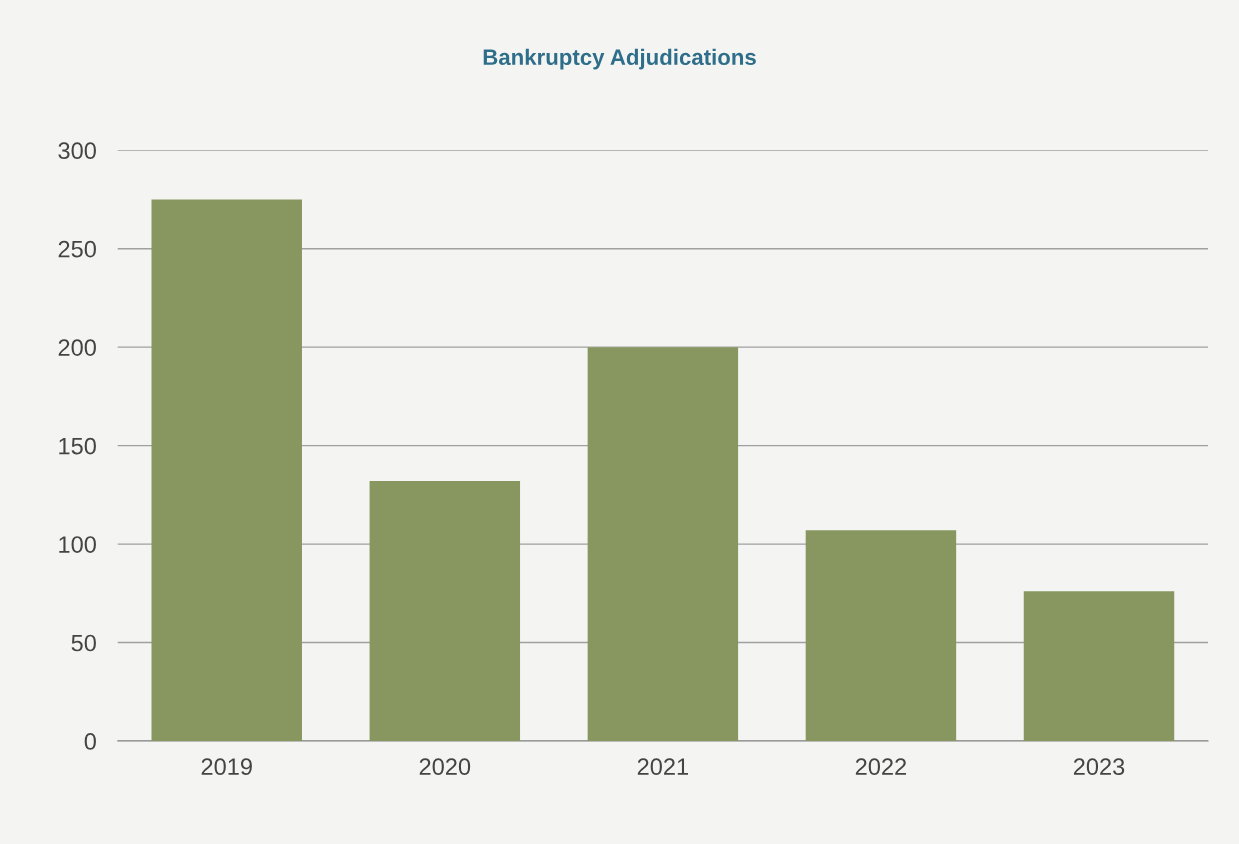 Image resolution: width=1239 pixels, height=844 pixels. I want to click on x-tick-label: 2019, so click(226, 767).